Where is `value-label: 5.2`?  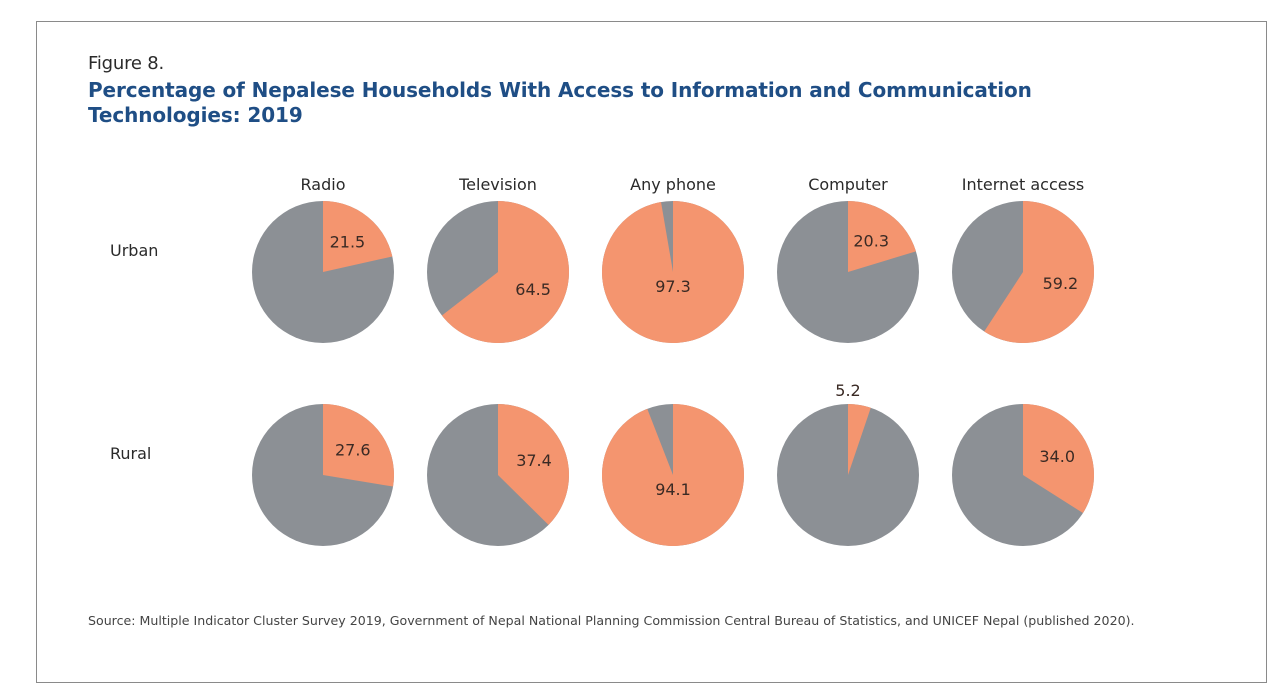 value-label: 5.2 is located at coordinates (847, 390).